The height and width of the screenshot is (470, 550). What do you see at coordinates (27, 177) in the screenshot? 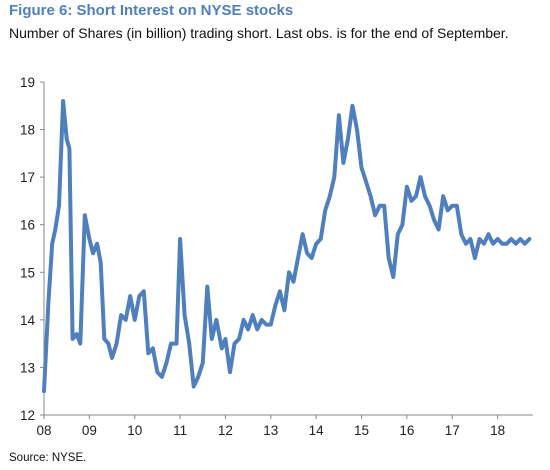
I see `y-tick-label: 17` at bounding box center [27, 177].